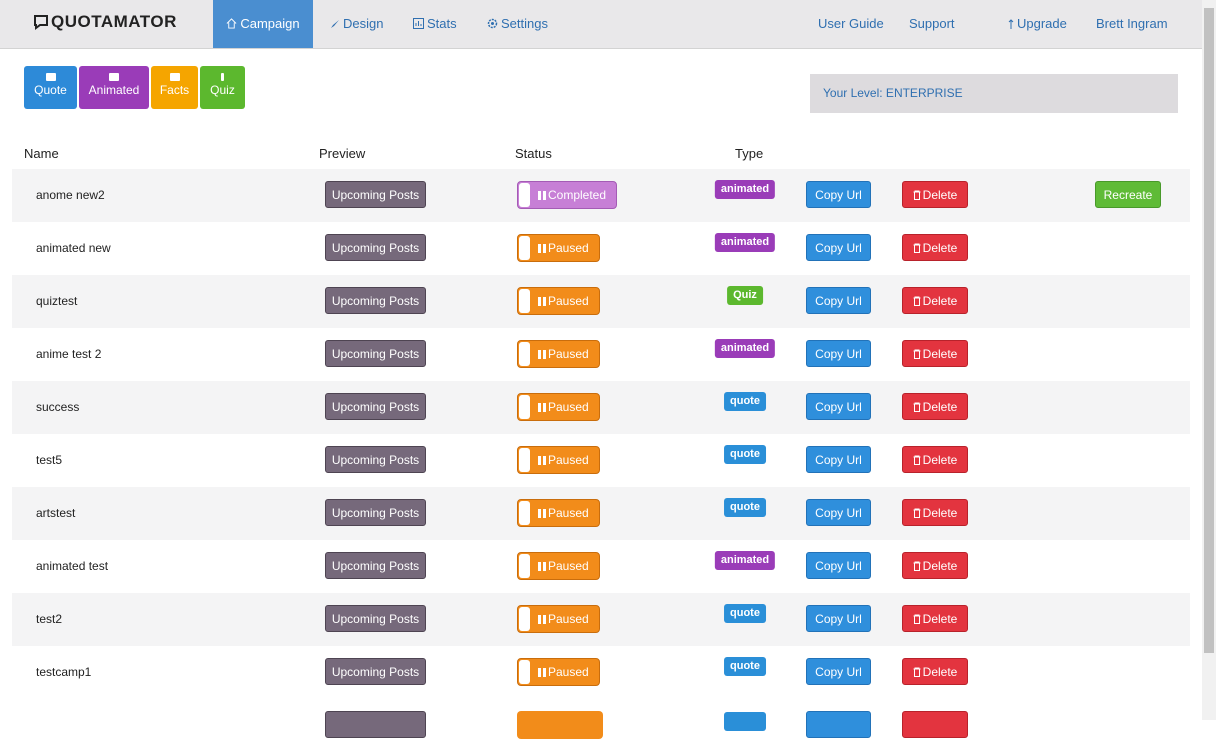 This screenshot has width=1216, height=752. Describe the element at coordinates (932, 23) in the screenshot. I see `nav-support: Support` at that location.